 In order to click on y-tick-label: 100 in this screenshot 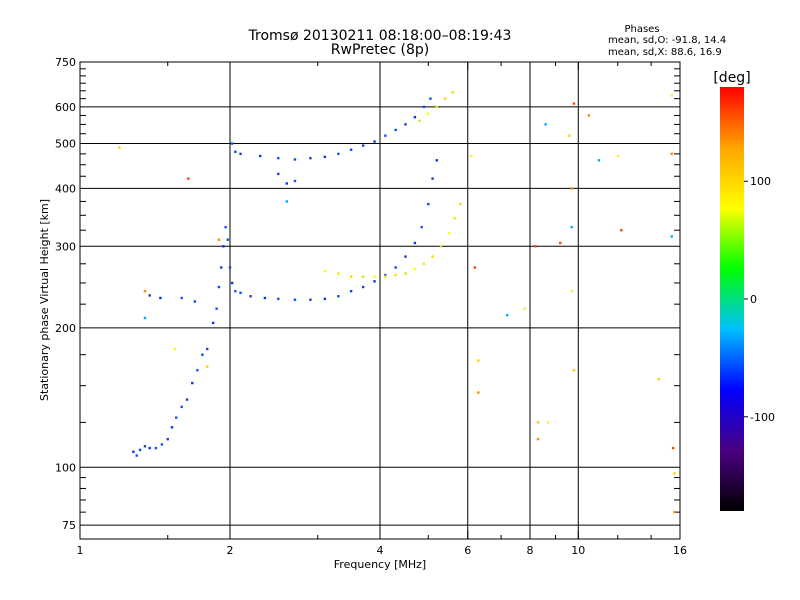, I will do `click(65, 467)`.